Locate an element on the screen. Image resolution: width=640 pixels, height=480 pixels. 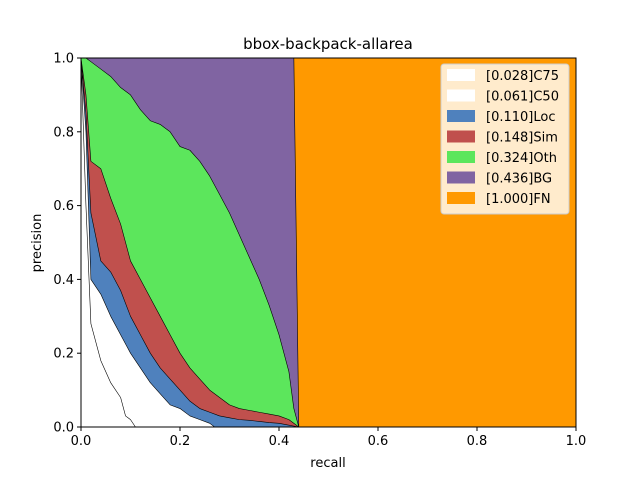
x-tick-label: 0.2 is located at coordinates (180, 441).